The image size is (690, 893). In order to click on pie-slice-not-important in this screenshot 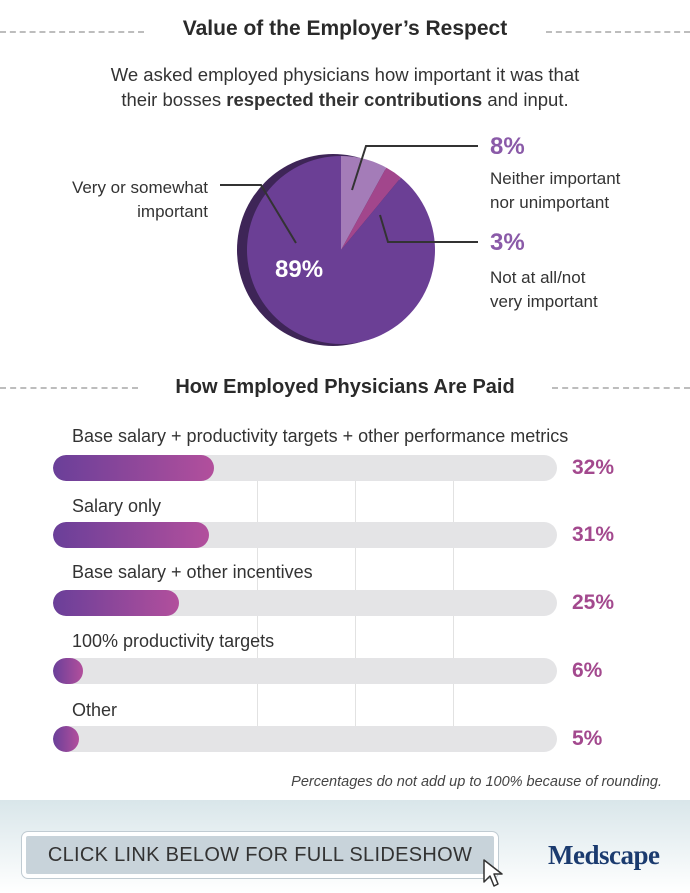, I will do `click(371, 208)`.